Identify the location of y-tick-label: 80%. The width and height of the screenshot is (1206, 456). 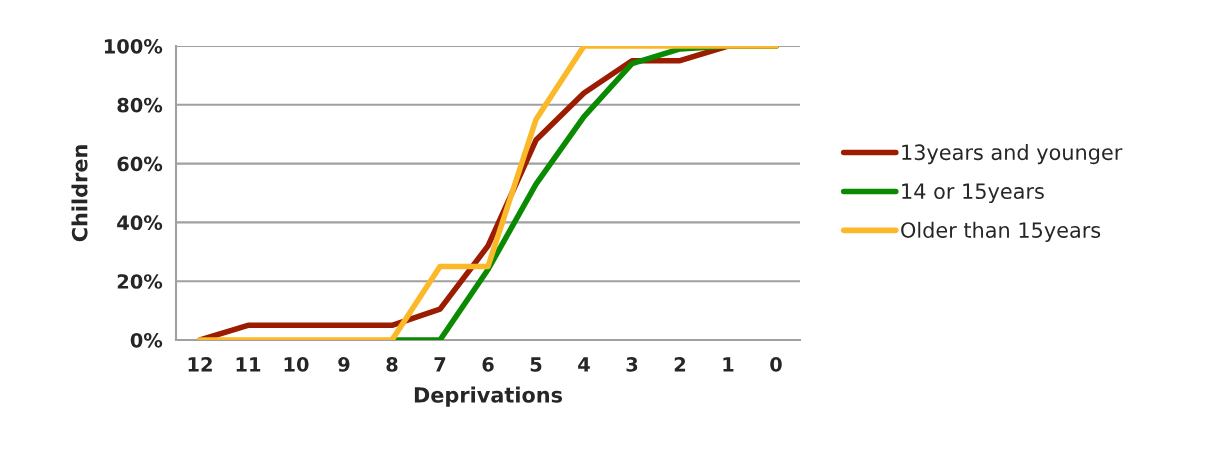
(140, 105).